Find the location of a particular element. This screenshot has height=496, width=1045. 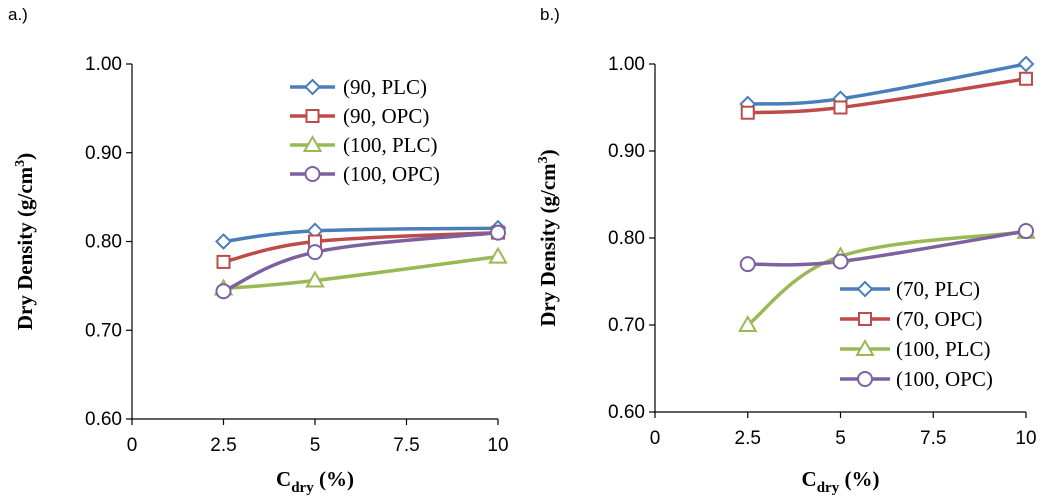

panel-label: a.) is located at coordinates (18, 14).